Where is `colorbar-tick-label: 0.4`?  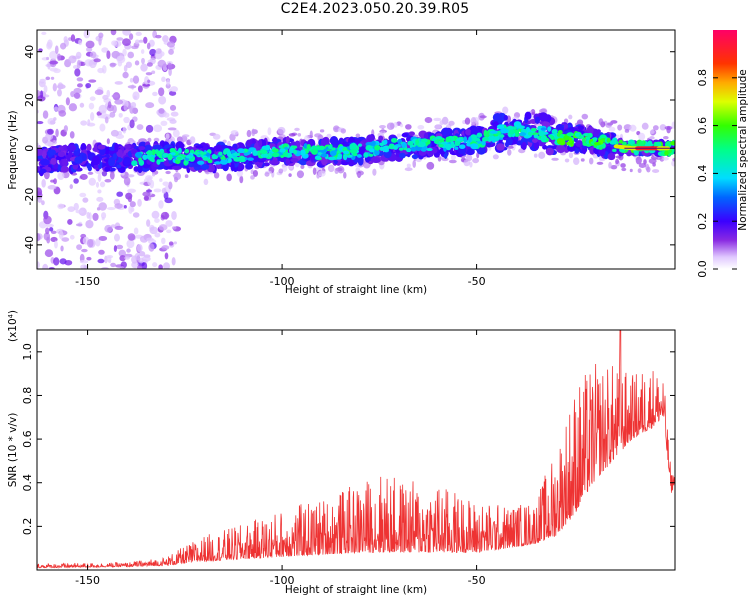 colorbar-tick-label: 0.4 is located at coordinates (702, 174).